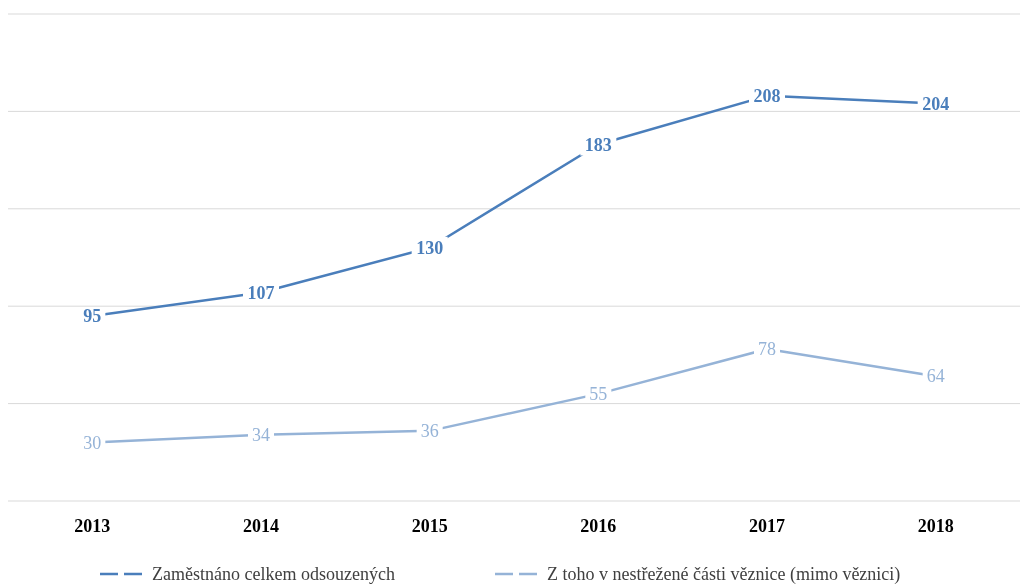 Image resolution: width=1029 pixels, height=586 pixels. What do you see at coordinates (92, 526) in the screenshot?
I see `x-tick-label: 2013` at bounding box center [92, 526].